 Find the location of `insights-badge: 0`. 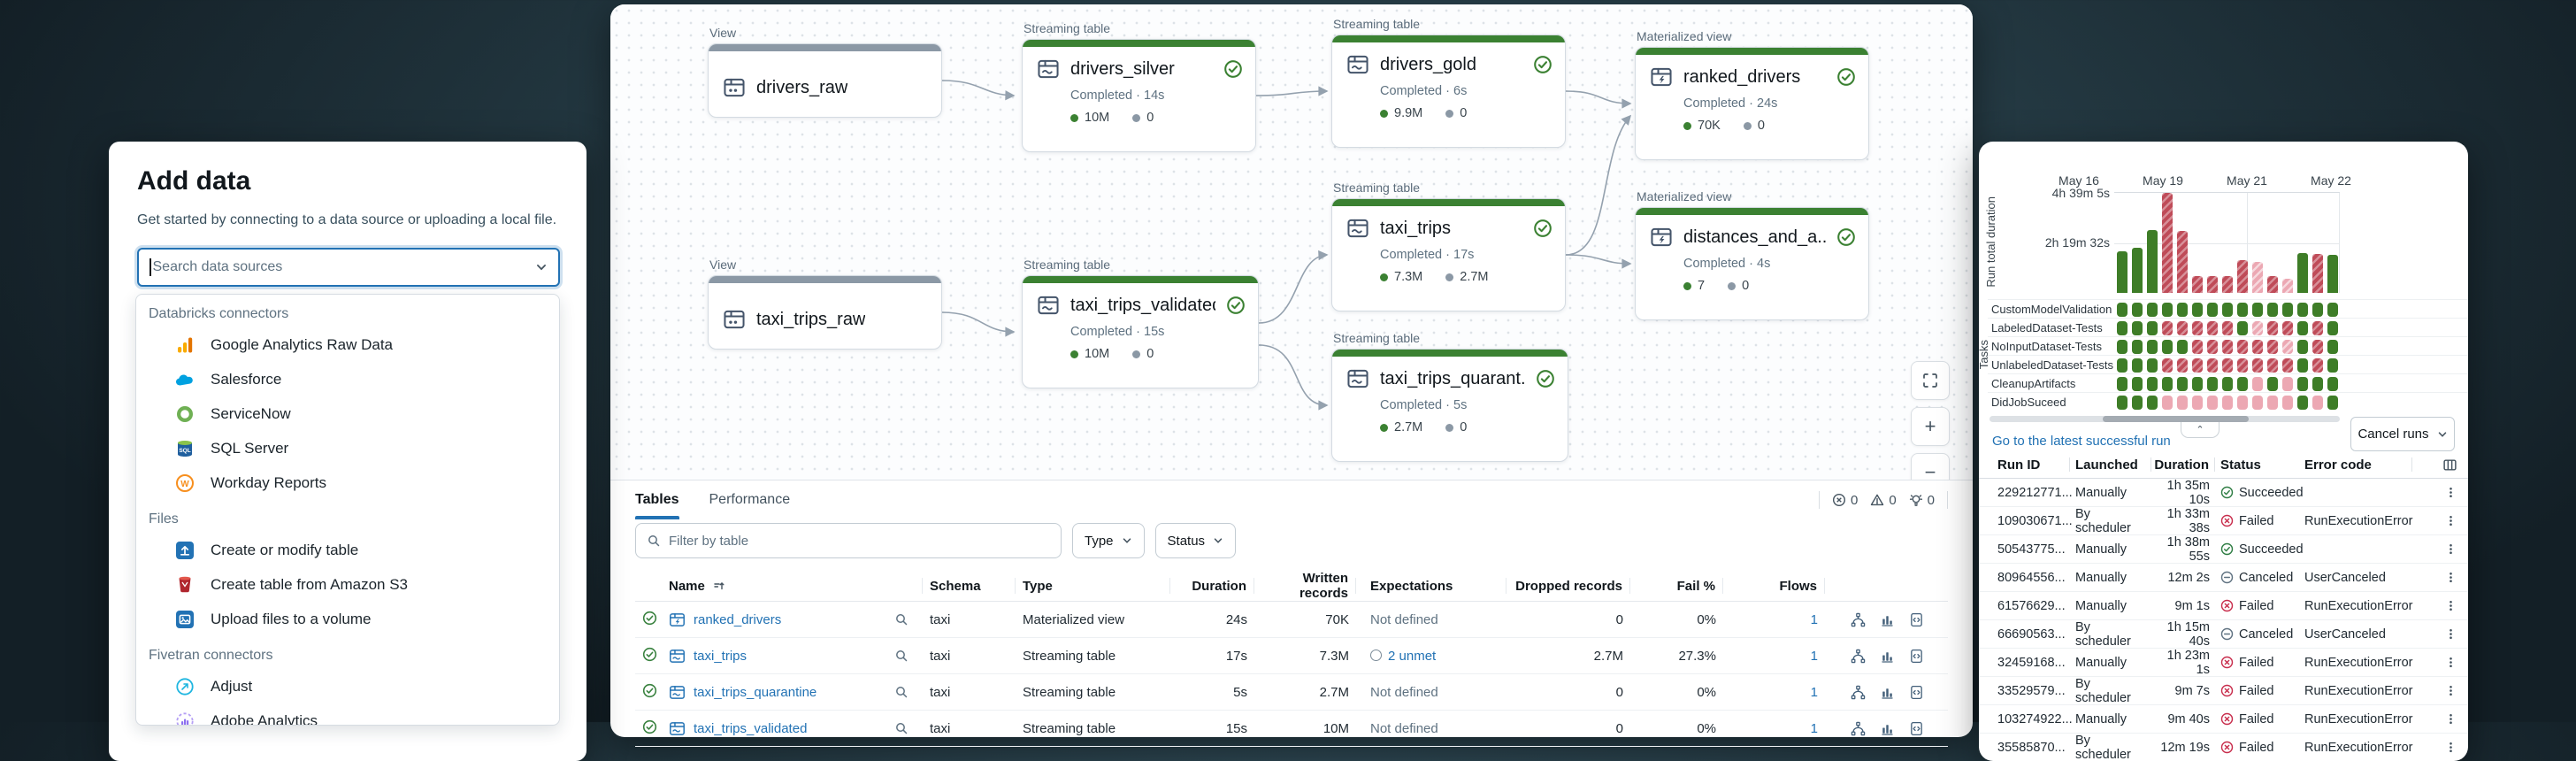

insights-badge: 0 is located at coordinates (1922, 500).